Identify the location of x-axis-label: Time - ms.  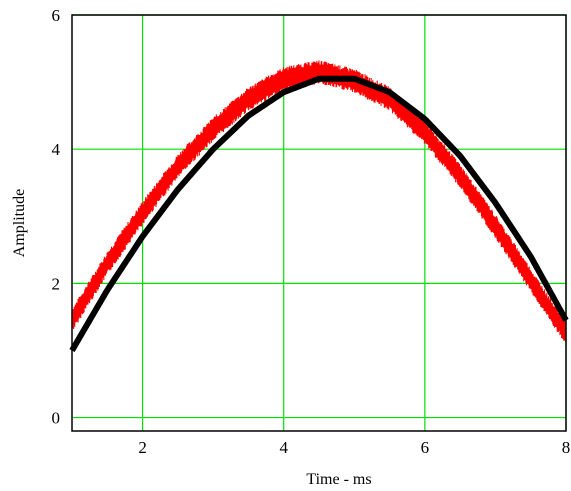
(338, 479).